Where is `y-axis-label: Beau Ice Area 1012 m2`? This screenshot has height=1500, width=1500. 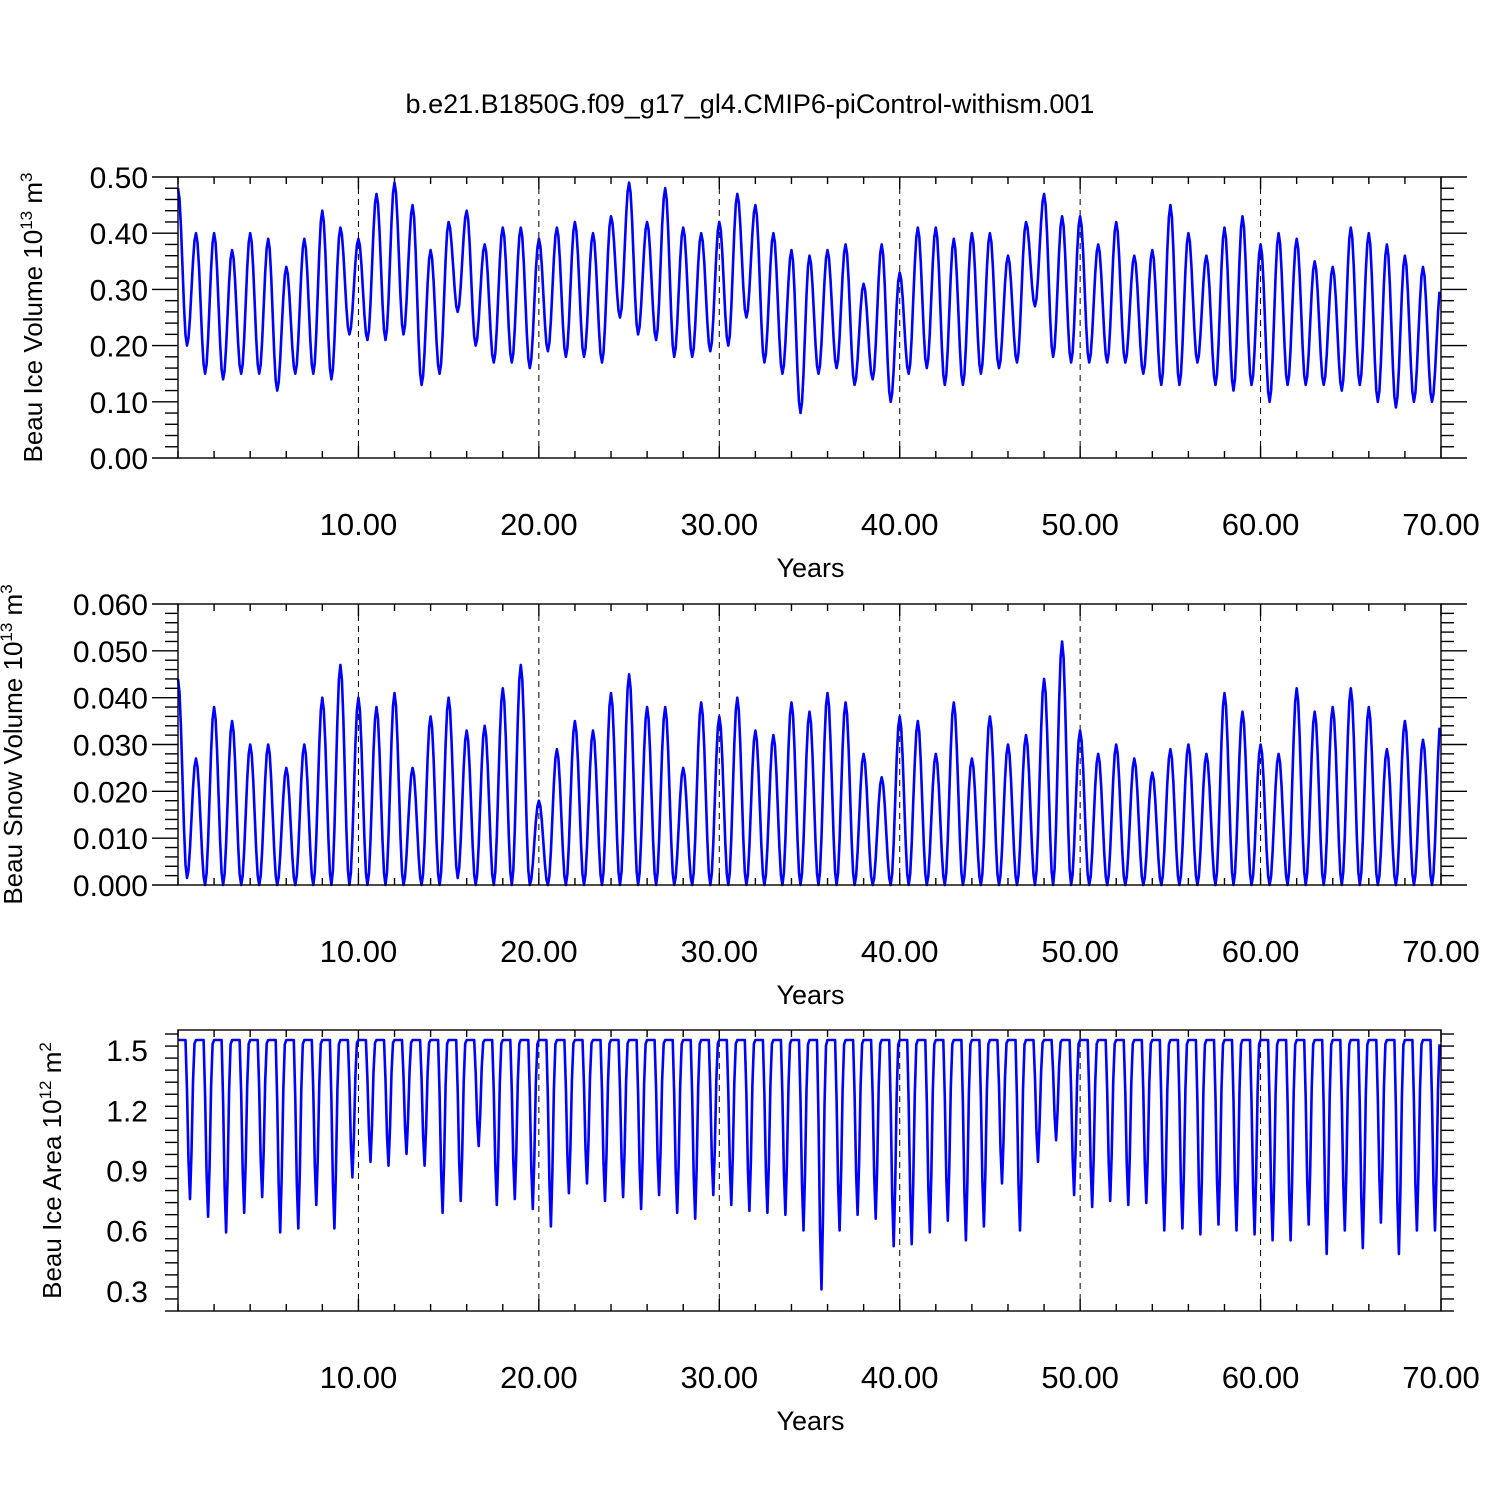 y-axis-label: Beau Ice Area 1012 m2 is located at coordinates (51, 1170).